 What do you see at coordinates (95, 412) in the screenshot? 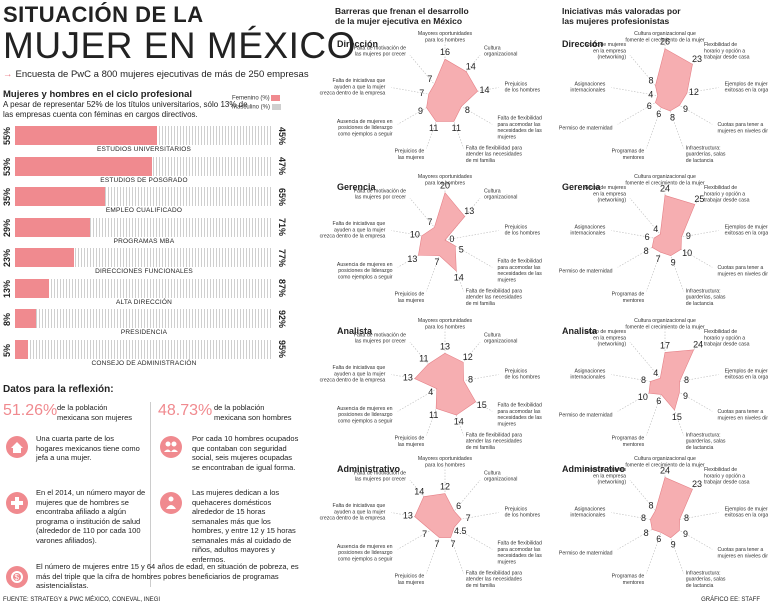
I see `stat-women-text: de la población mexicana son mujeres` at bounding box center [95, 412].